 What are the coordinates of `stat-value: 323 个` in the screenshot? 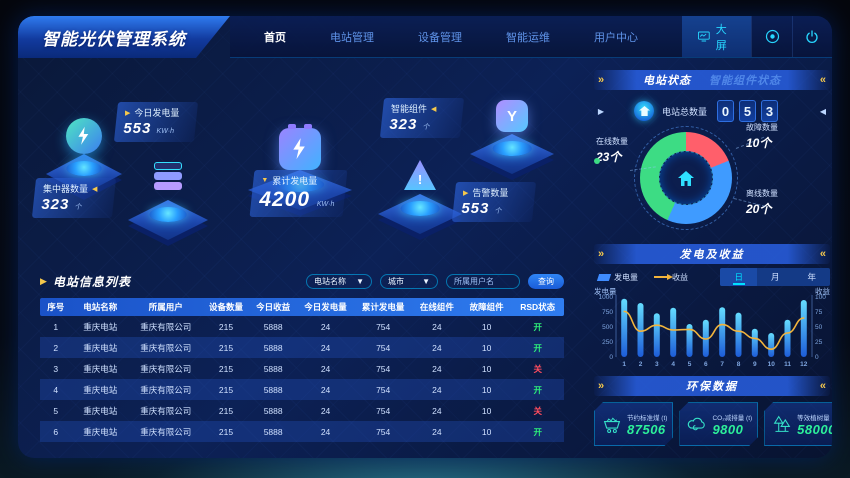 It's located at (61, 204).